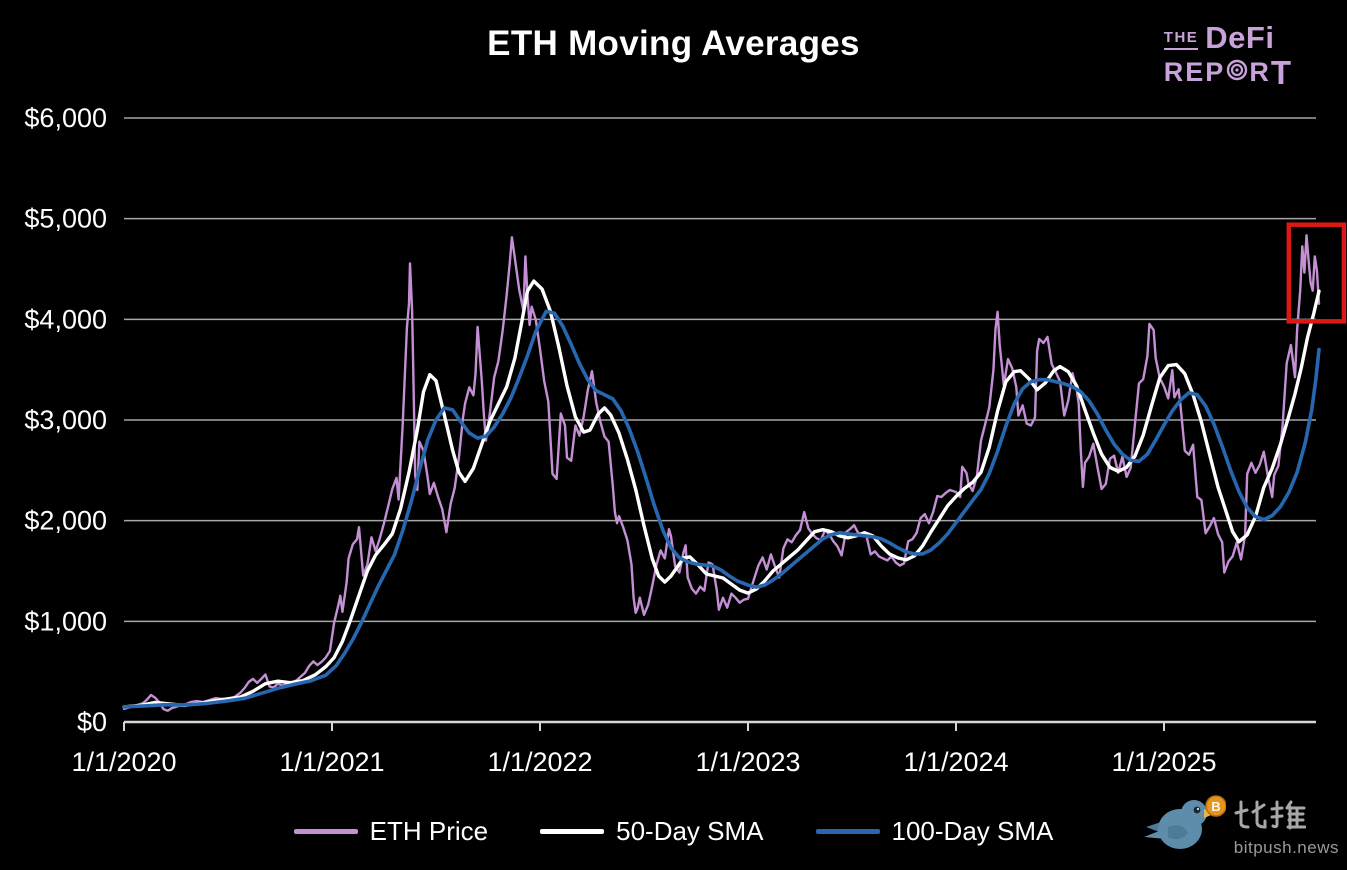  Describe the element at coordinates (123, 762) in the screenshot. I see `x-axis-label: 1/1/2020` at that location.